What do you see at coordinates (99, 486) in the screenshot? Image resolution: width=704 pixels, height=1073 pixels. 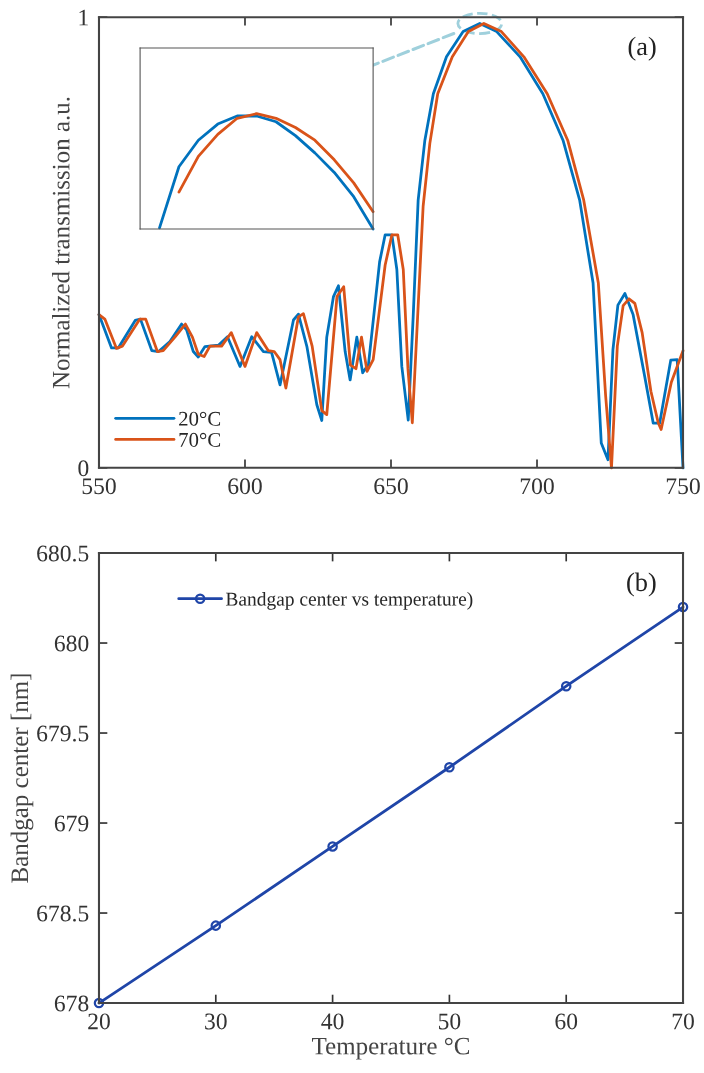 I see `x-tick-label: 550` at bounding box center [99, 486].